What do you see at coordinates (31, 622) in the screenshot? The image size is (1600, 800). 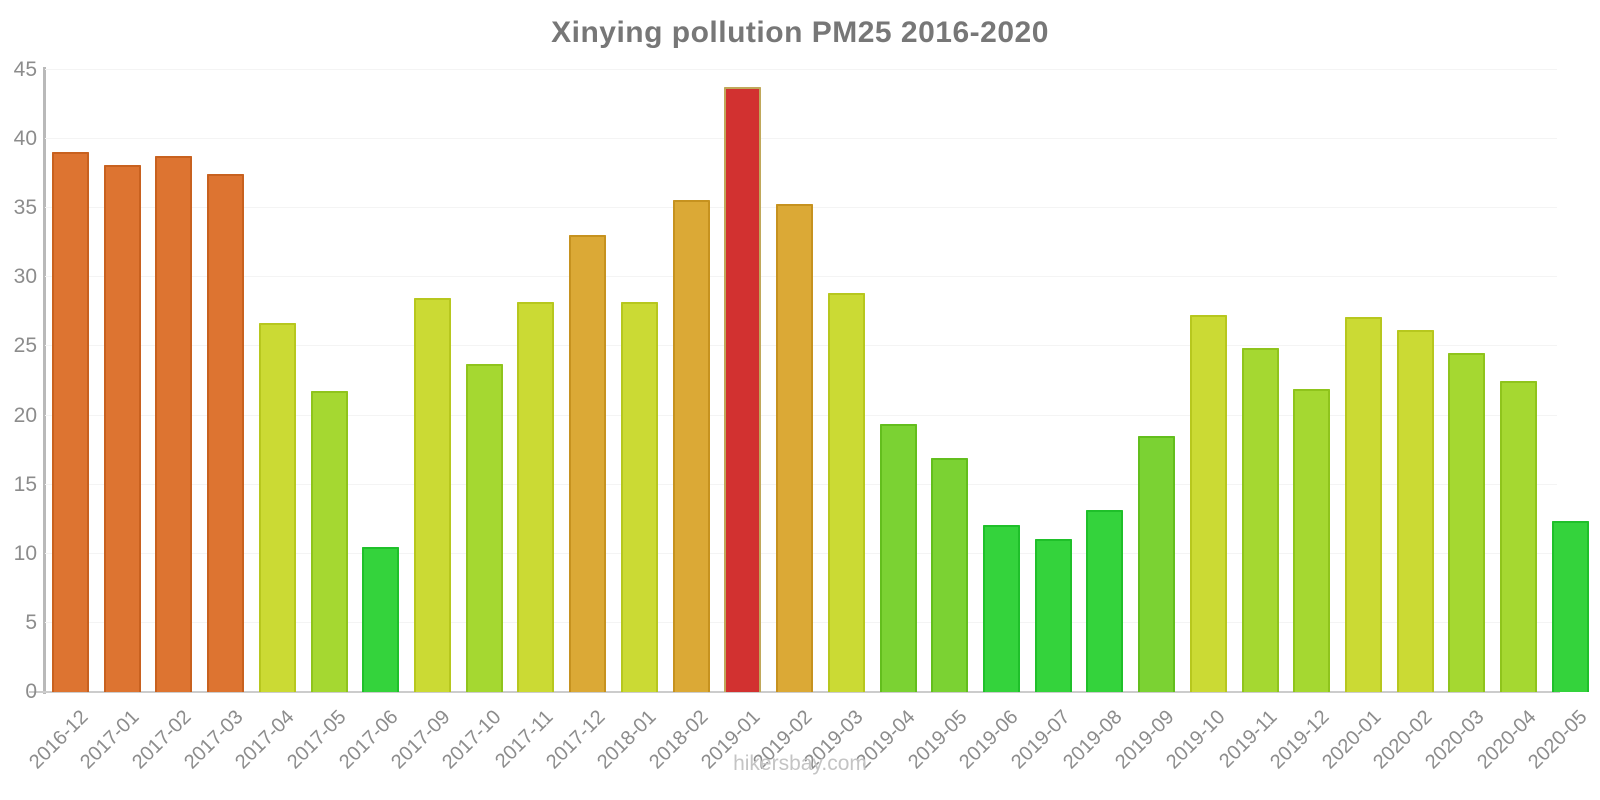 I see `y-tick-label-5: 5` at bounding box center [31, 622].